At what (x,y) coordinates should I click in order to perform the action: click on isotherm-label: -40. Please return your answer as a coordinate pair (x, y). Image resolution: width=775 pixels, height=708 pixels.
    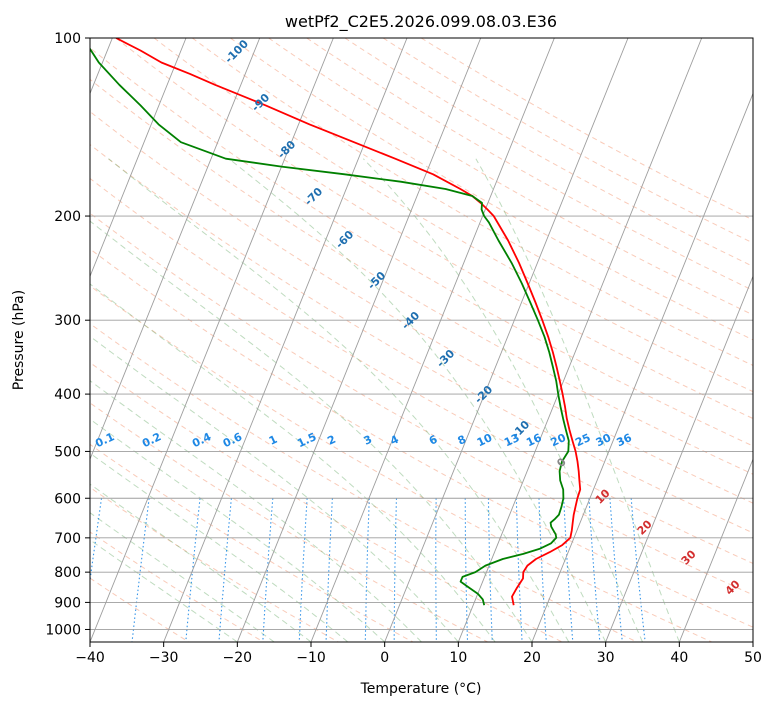
    Looking at the image, I should click on (410, 320).